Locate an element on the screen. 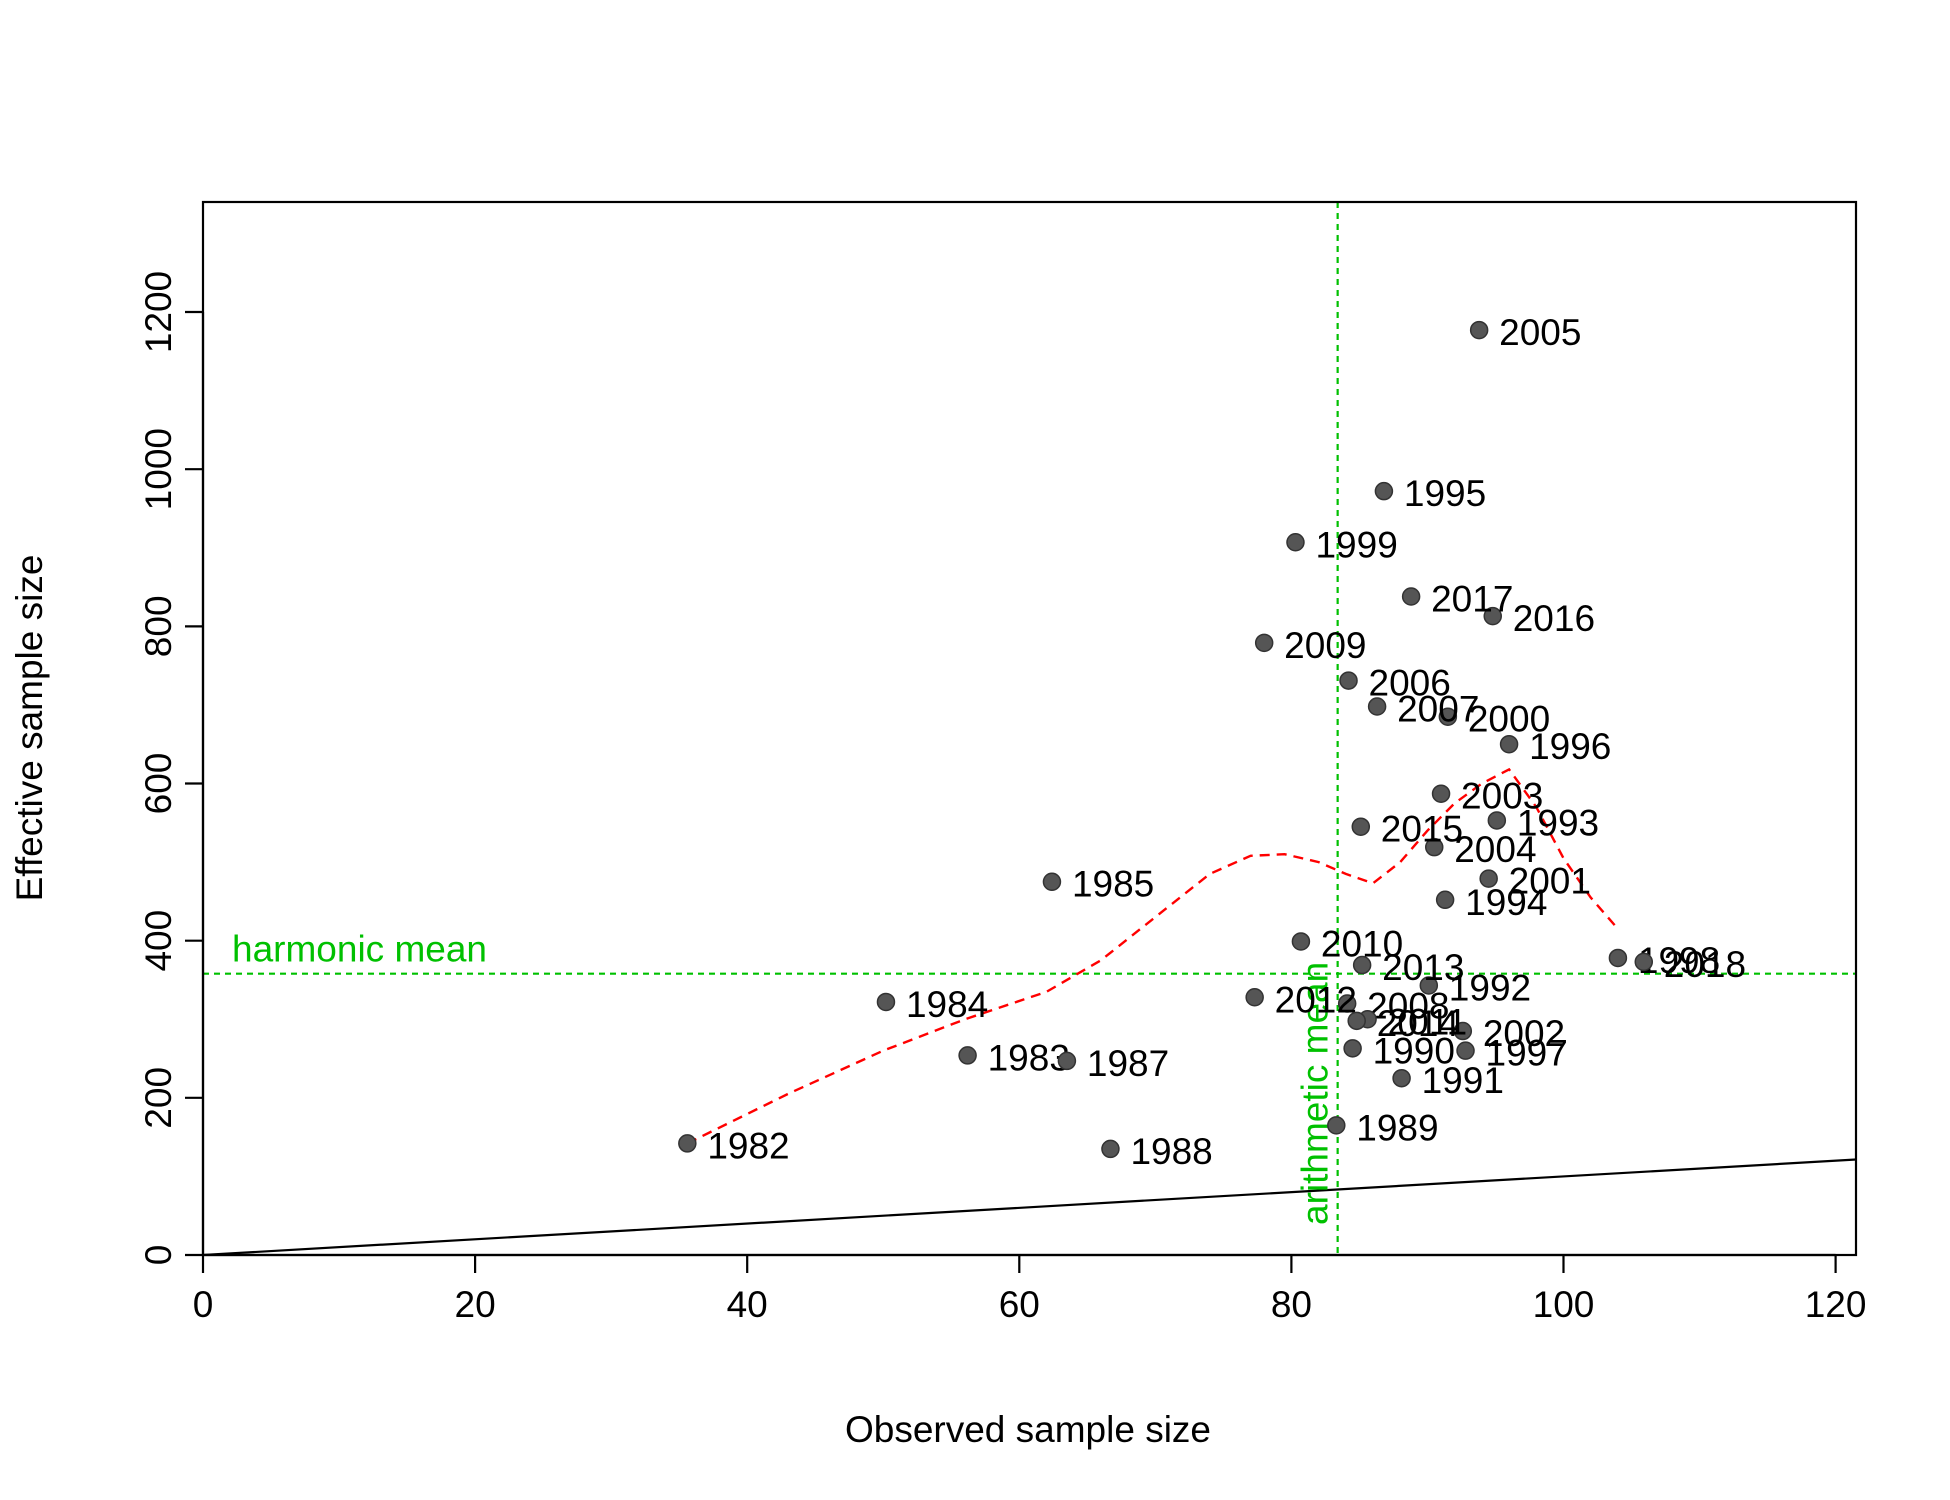  point-label: 2008 is located at coordinates (1408, 1006).